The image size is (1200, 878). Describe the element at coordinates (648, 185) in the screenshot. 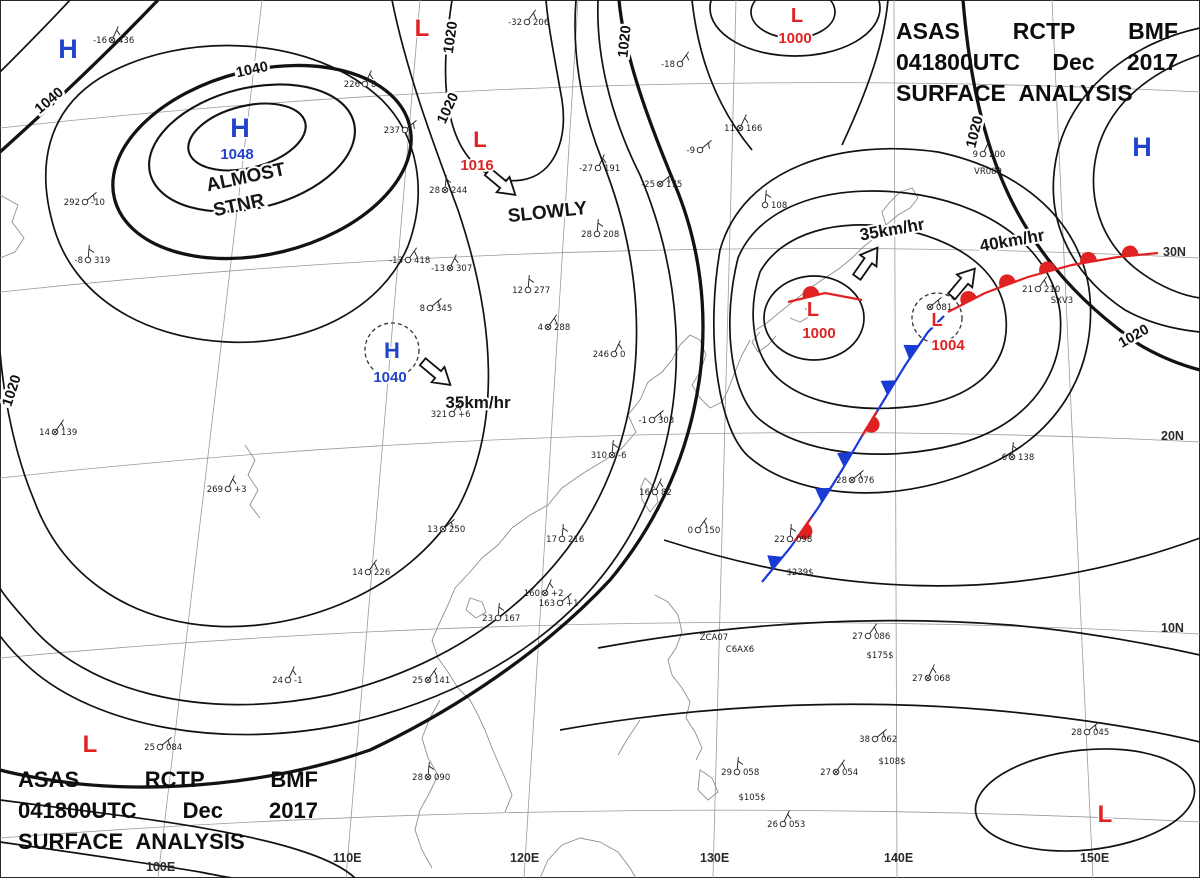

I see `station-temp-value: -25` at that location.